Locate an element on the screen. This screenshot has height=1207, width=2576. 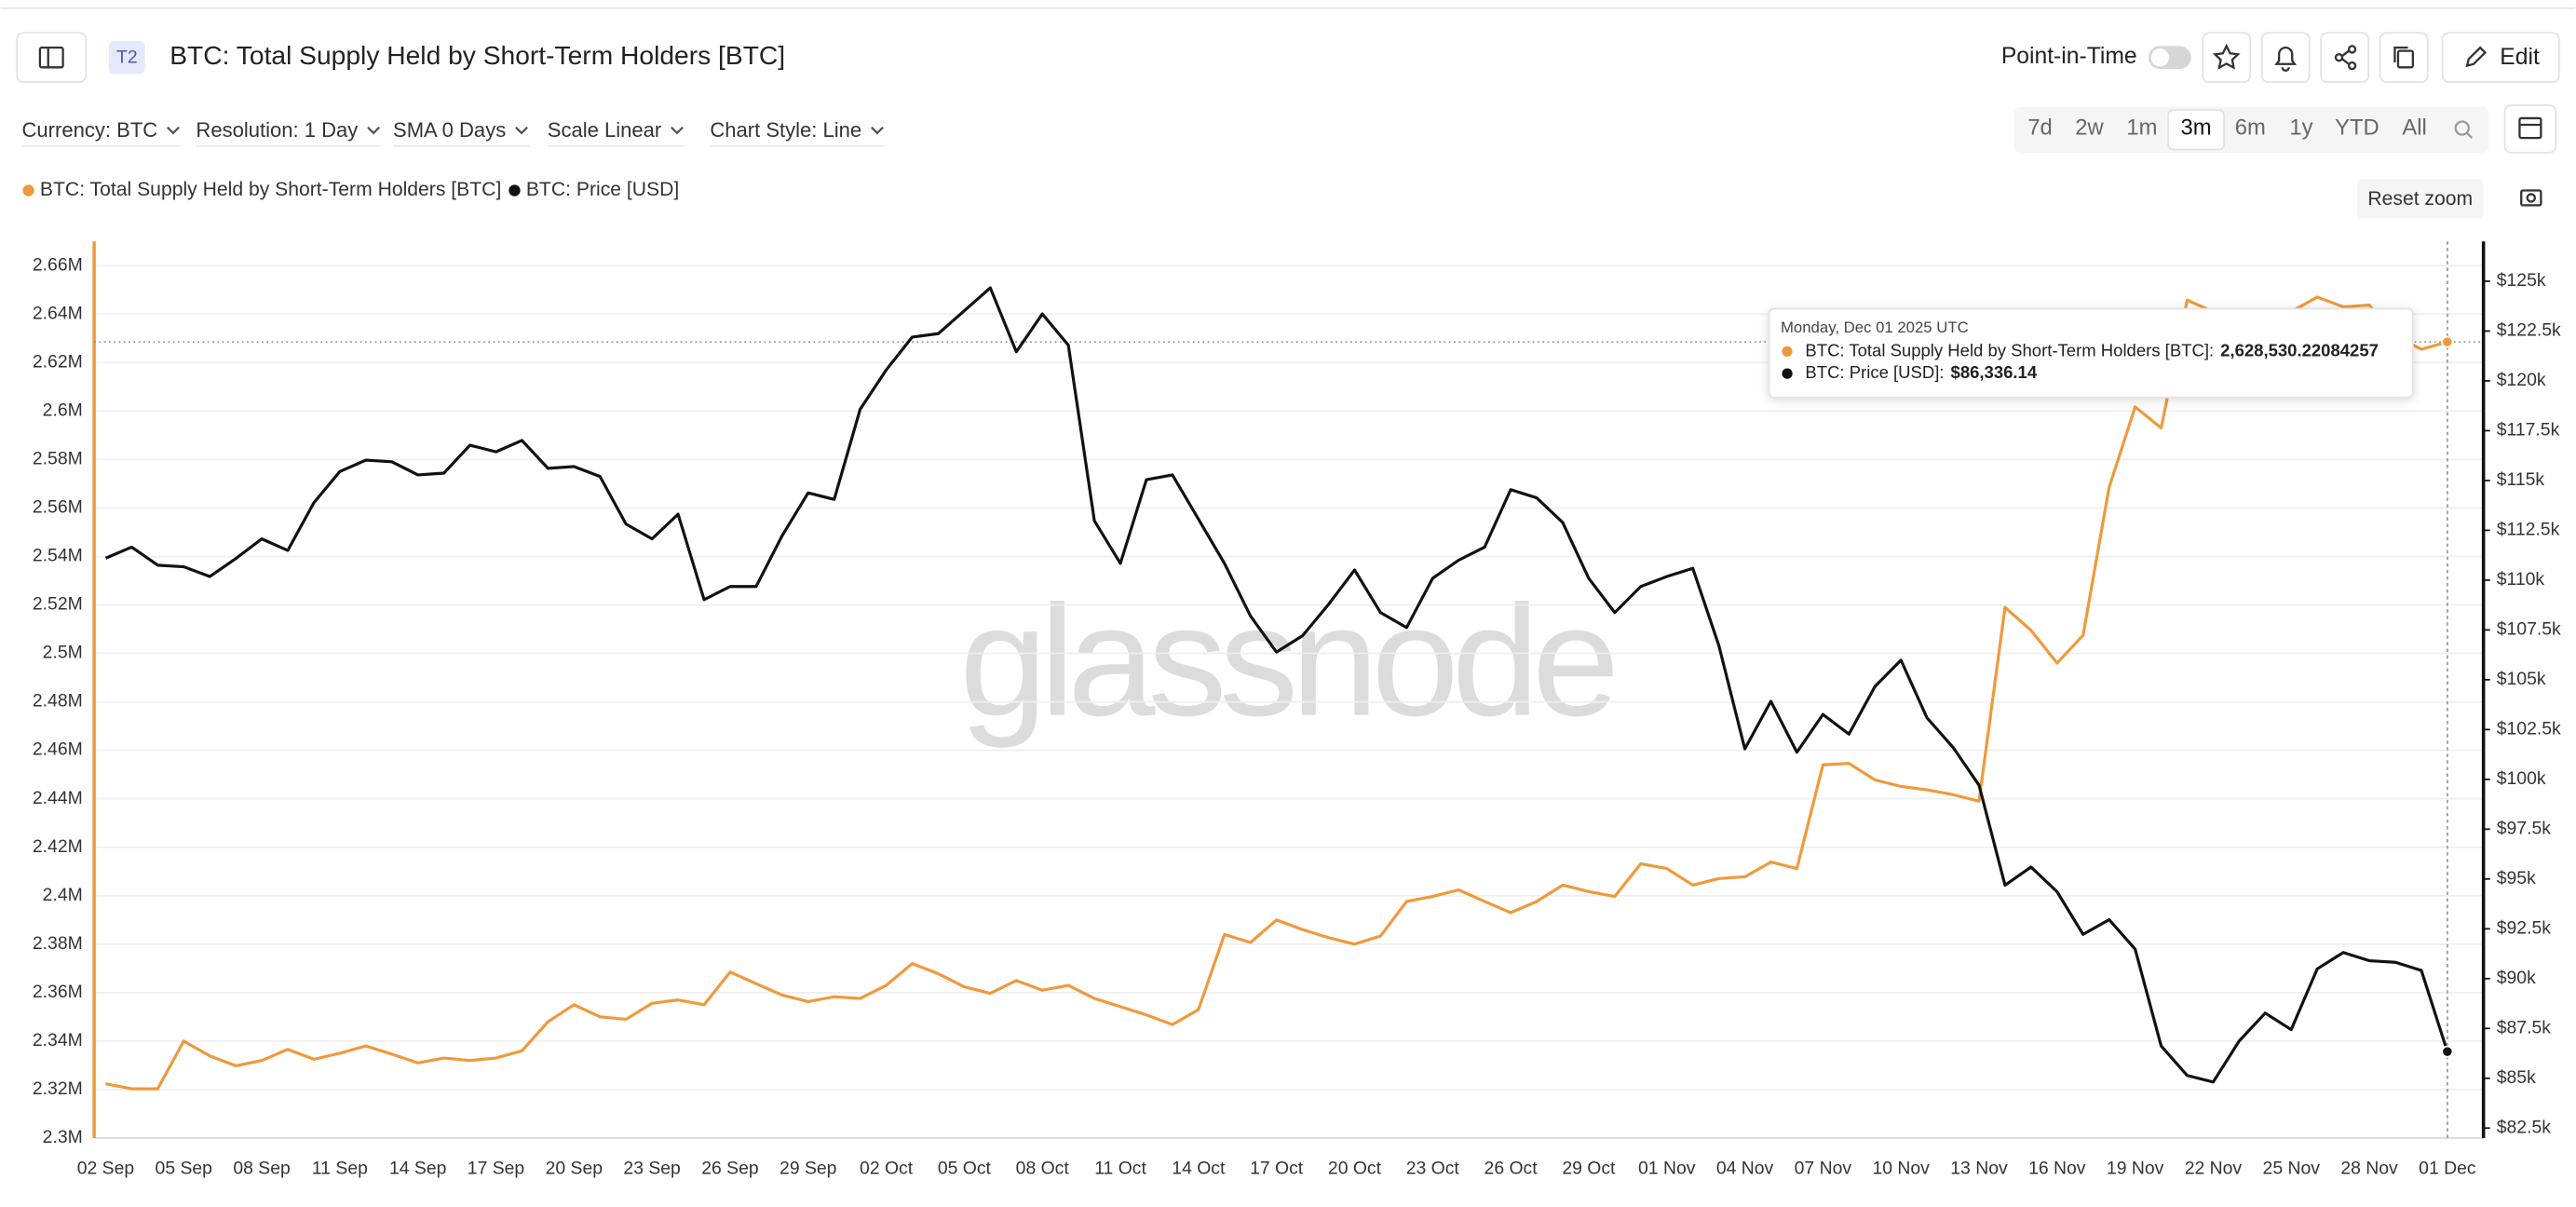
reset-zoom-label: Reset zoom is located at coordinates (2420, 199).